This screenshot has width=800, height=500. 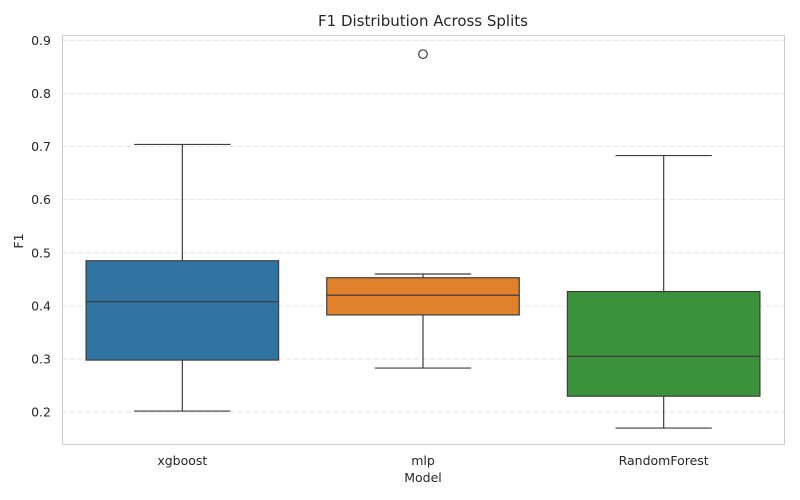 I want to click on outlier-point, so click(x=423, y=54).